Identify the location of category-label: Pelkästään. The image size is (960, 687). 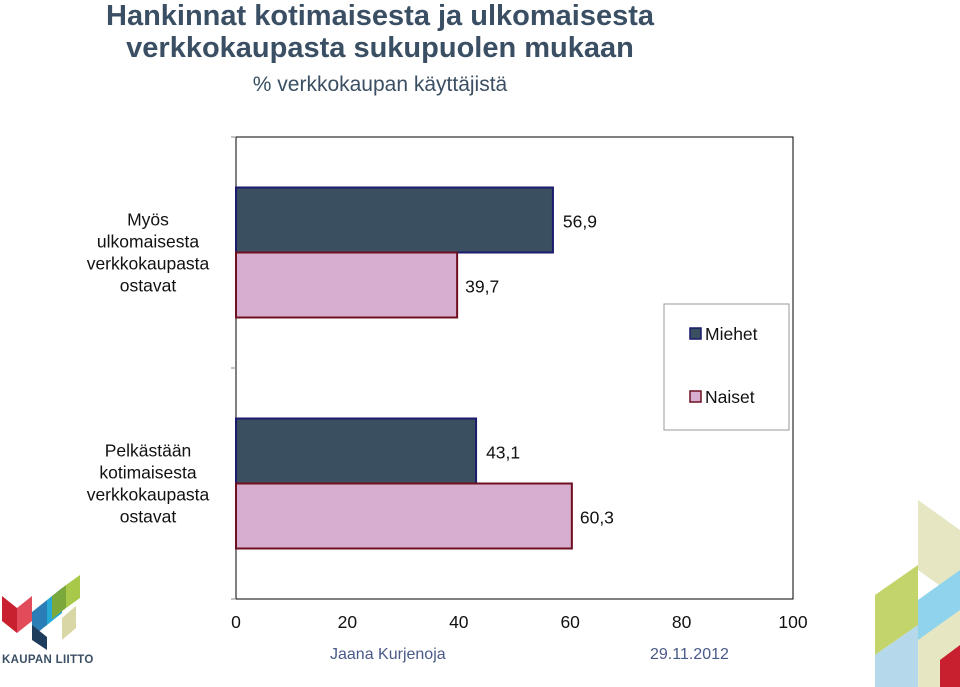
(148, 451).